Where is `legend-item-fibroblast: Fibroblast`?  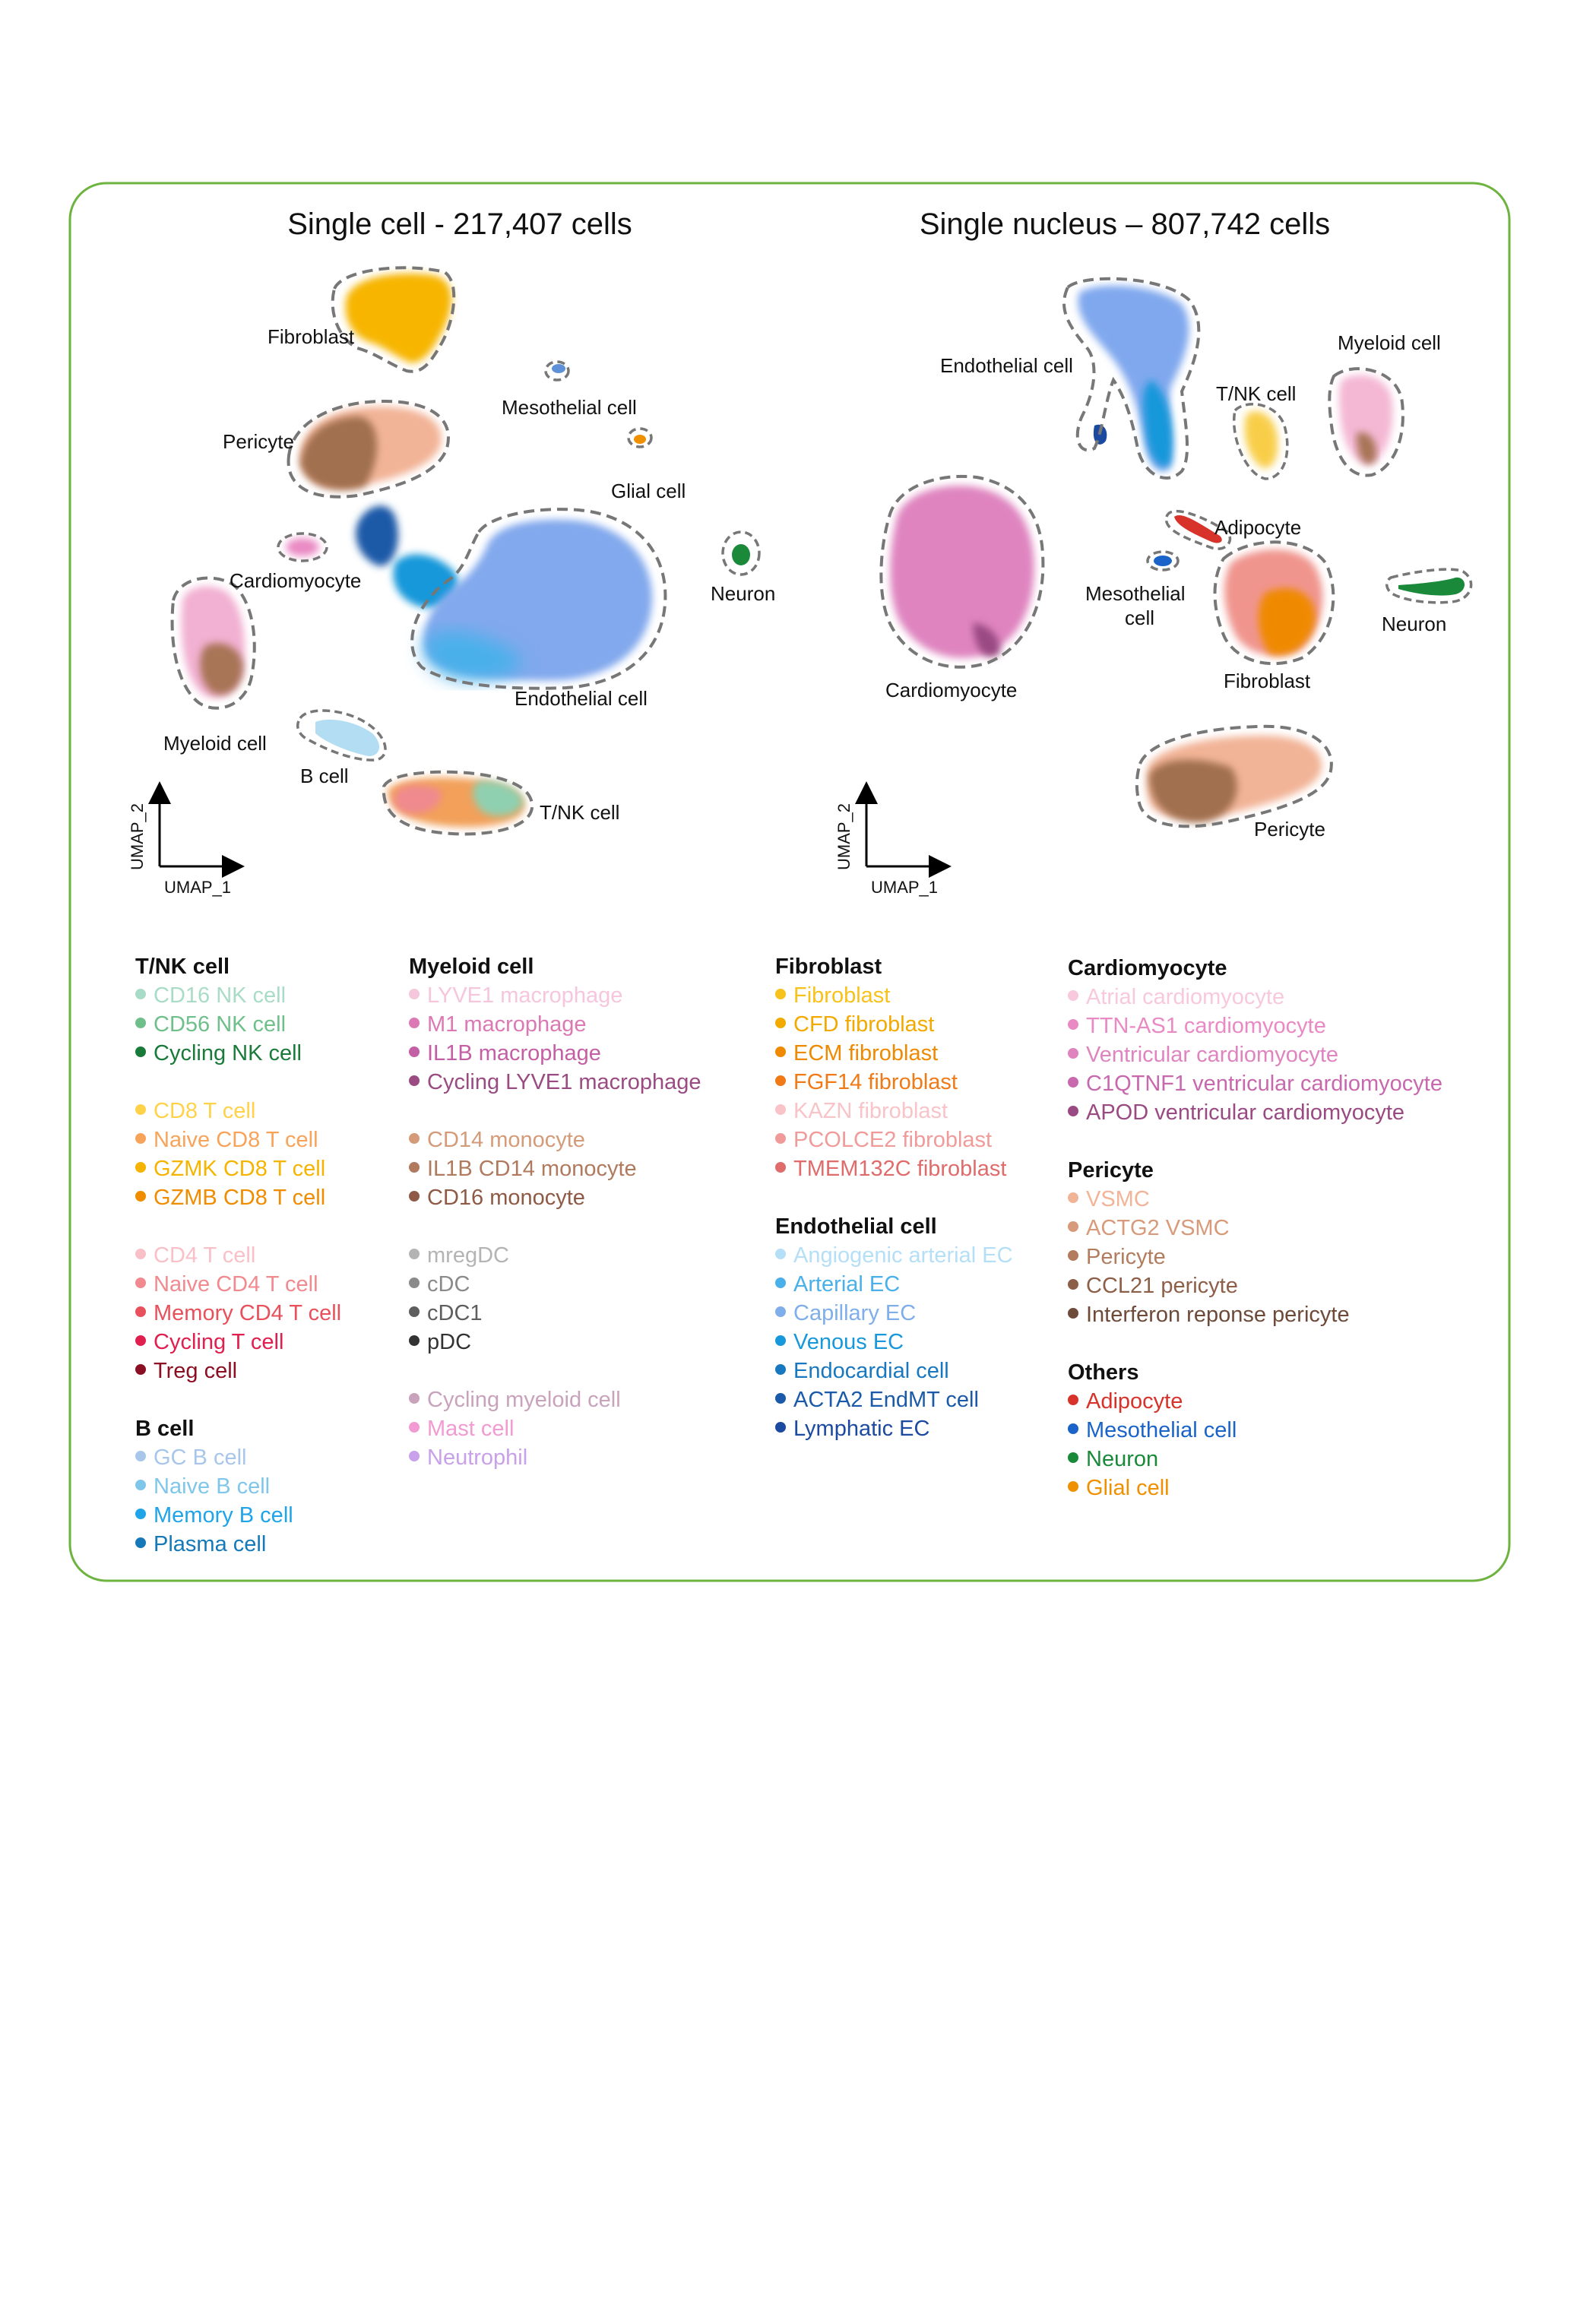 legend-item-fibroblast: Fibroblast is located at coordinates (894, 995).